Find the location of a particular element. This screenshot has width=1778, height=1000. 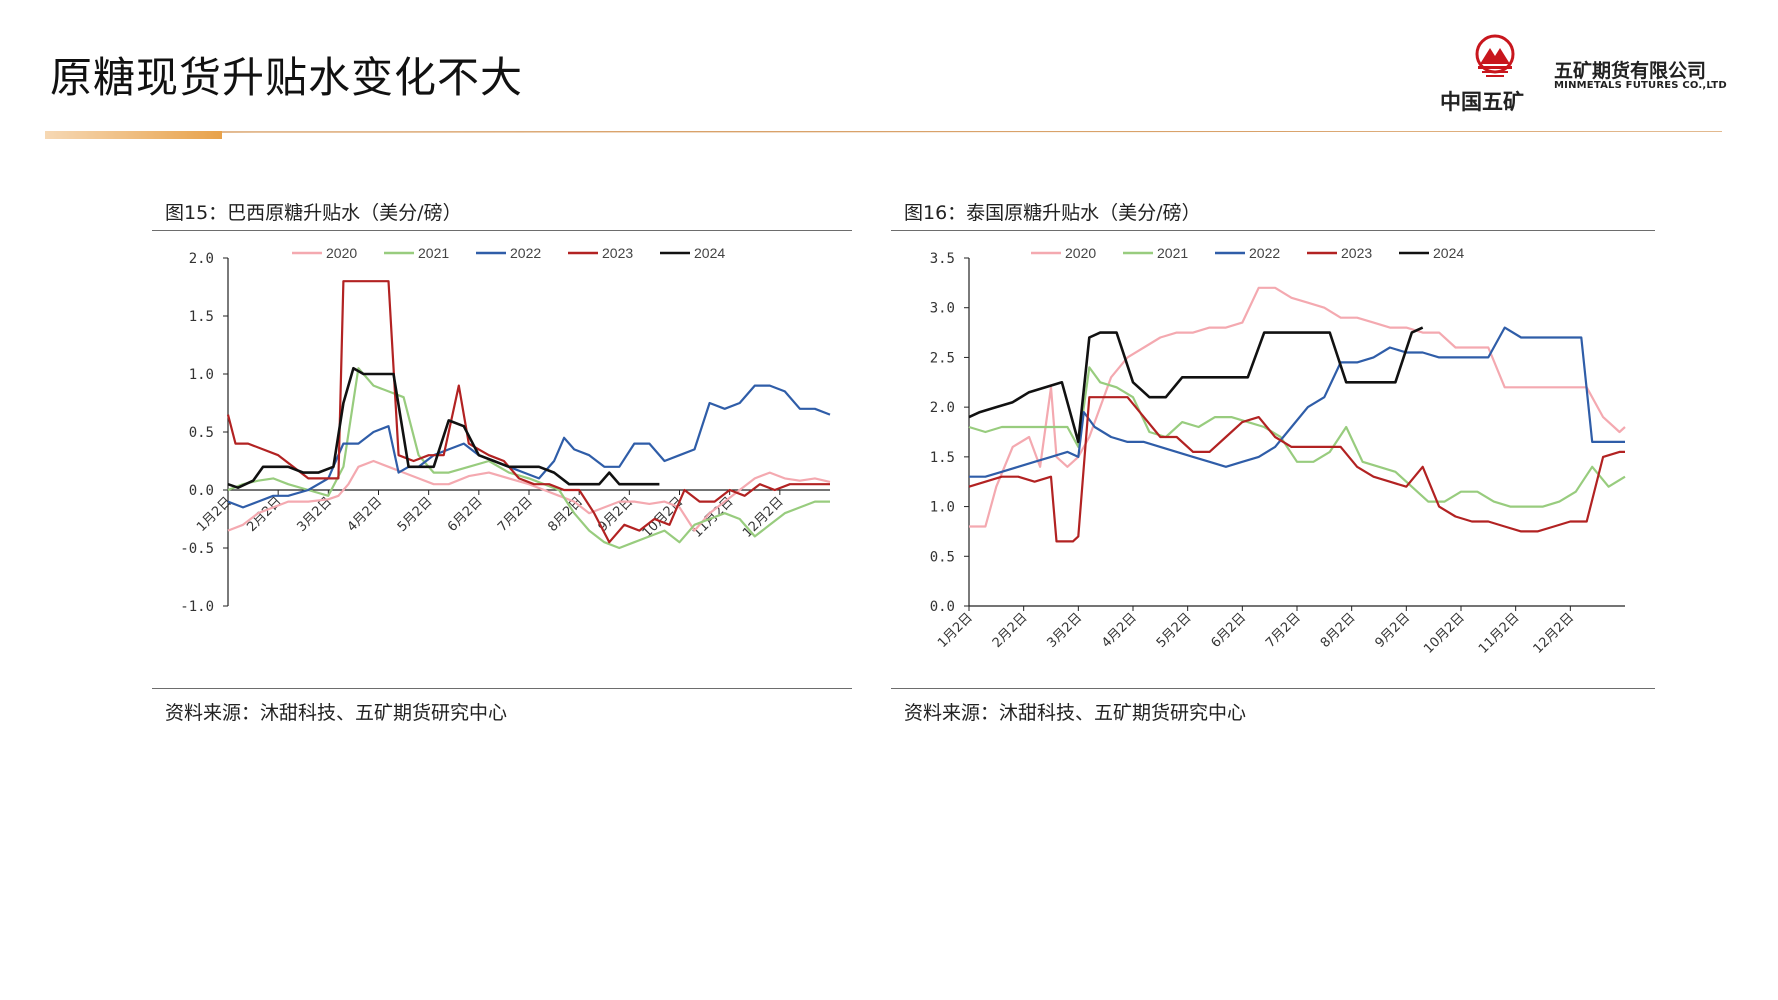

mountain-emblem-icon is located at coordinates (1495, 55).